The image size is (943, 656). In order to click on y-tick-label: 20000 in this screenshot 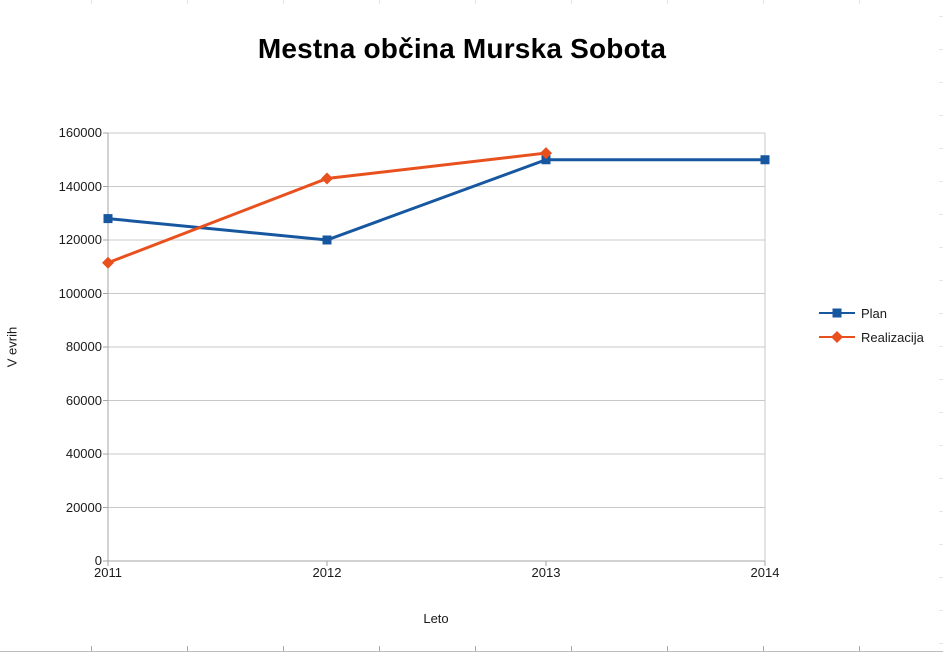, I will do `click(83, 507)`.